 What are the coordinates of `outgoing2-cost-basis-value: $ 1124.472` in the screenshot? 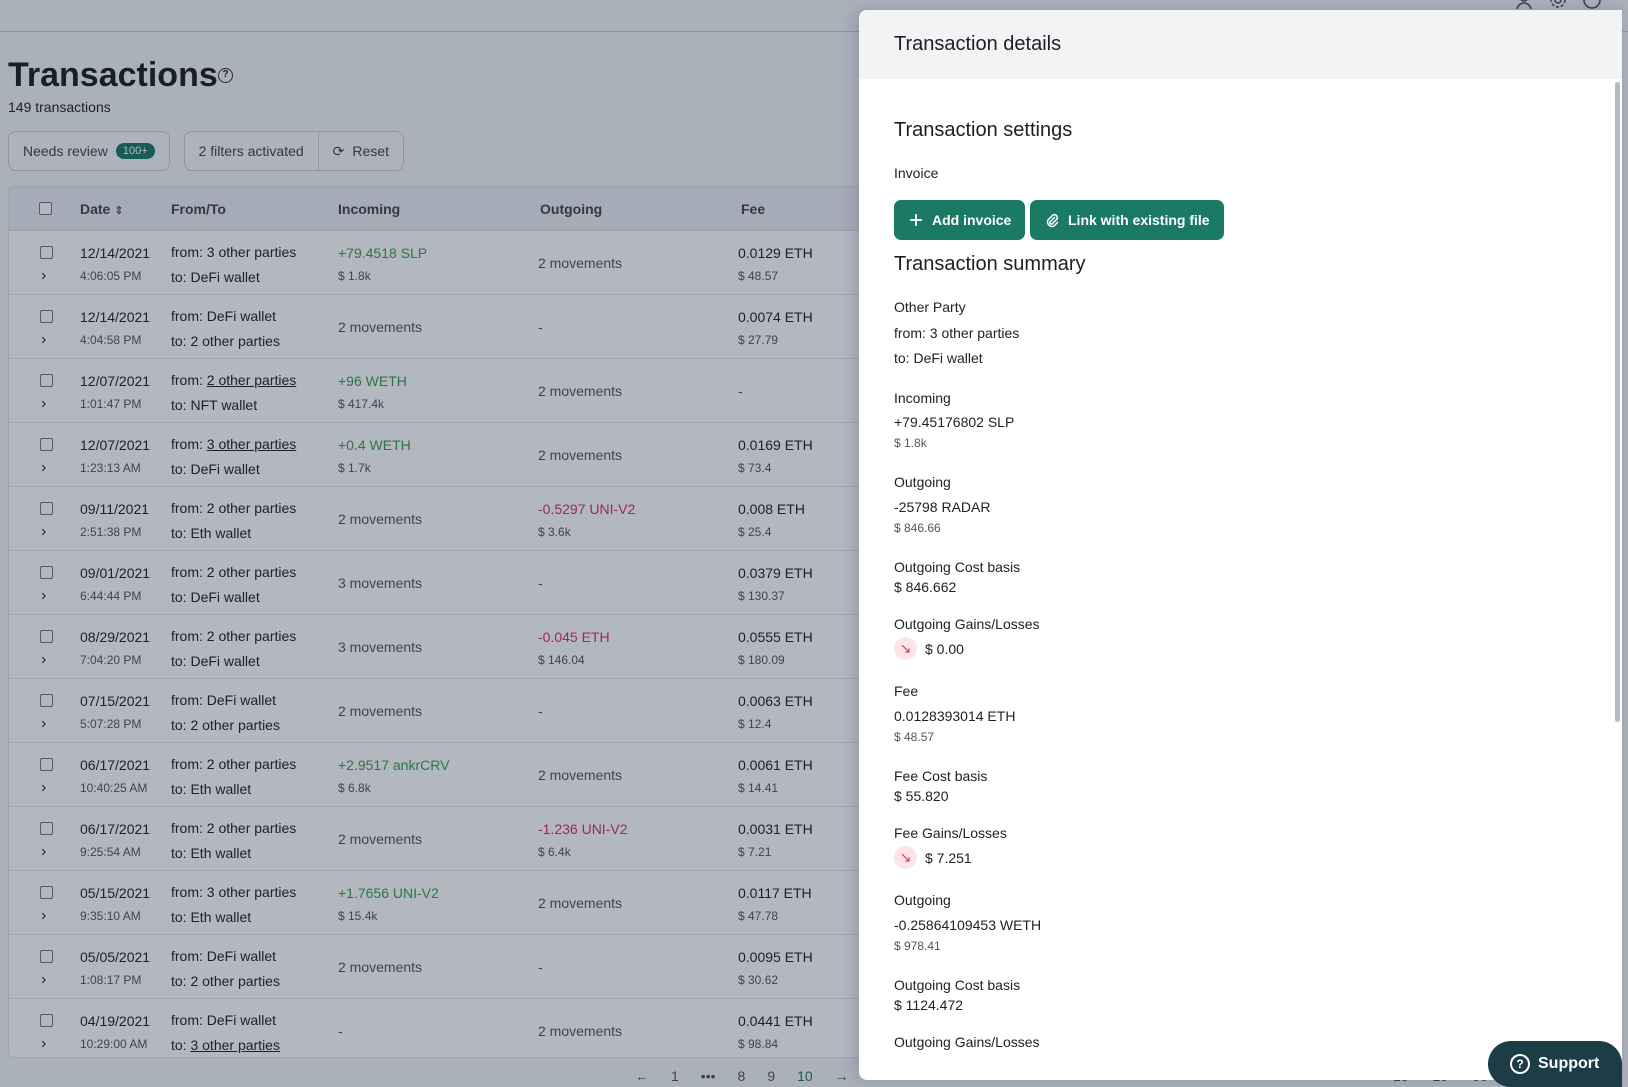 It's located at (929, 1005).